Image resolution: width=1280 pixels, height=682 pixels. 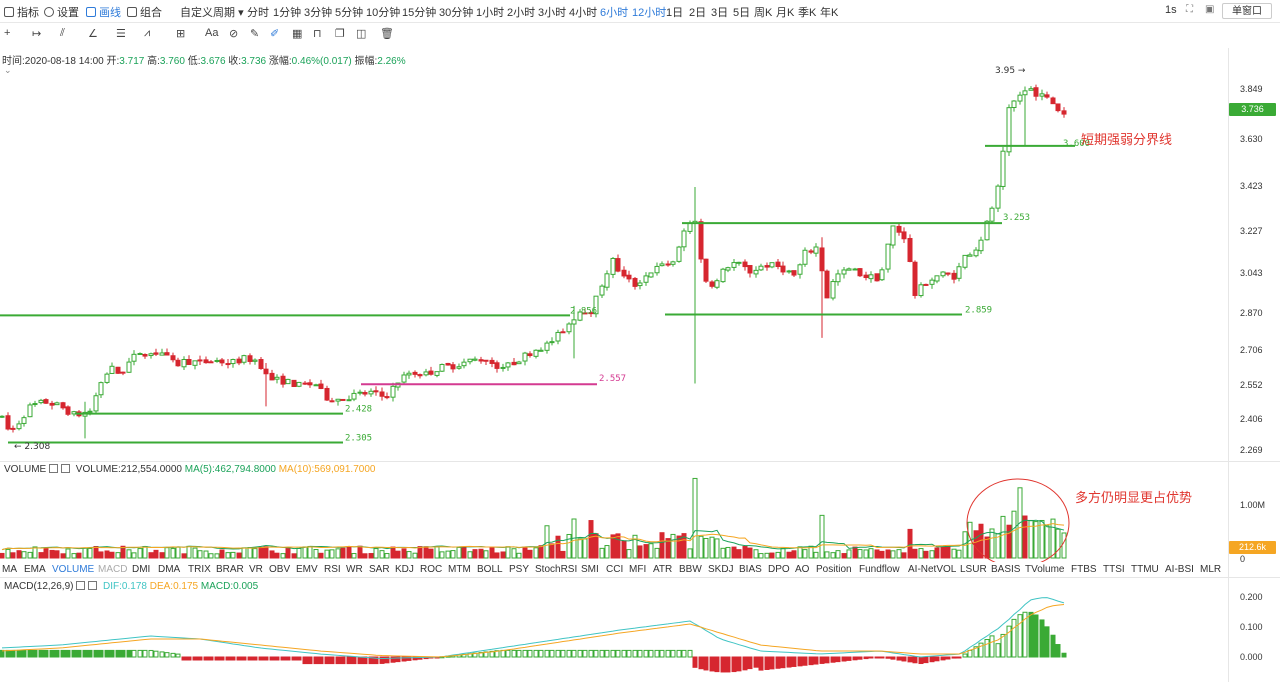 What do you see at coordinates (255, 34) in the screenshot?
I see `ruler-icon: ✎` at bounding box center [255, 34].